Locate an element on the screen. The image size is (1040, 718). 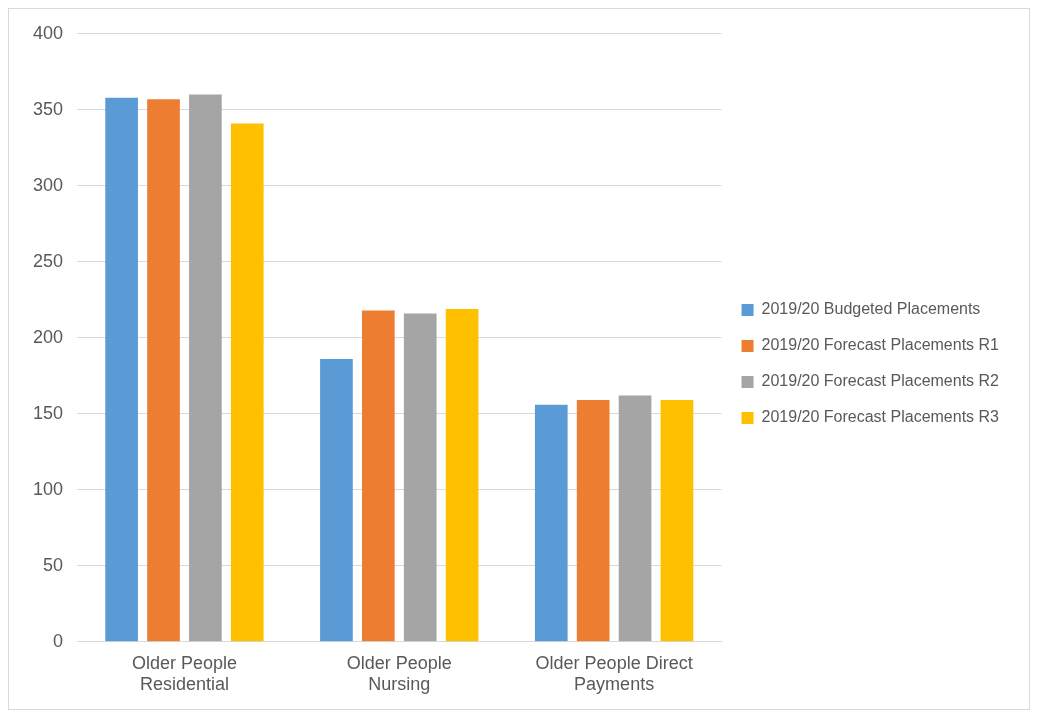
legend-label: 2019/20 Budgeted Placements is located at coordinates (871, 309).